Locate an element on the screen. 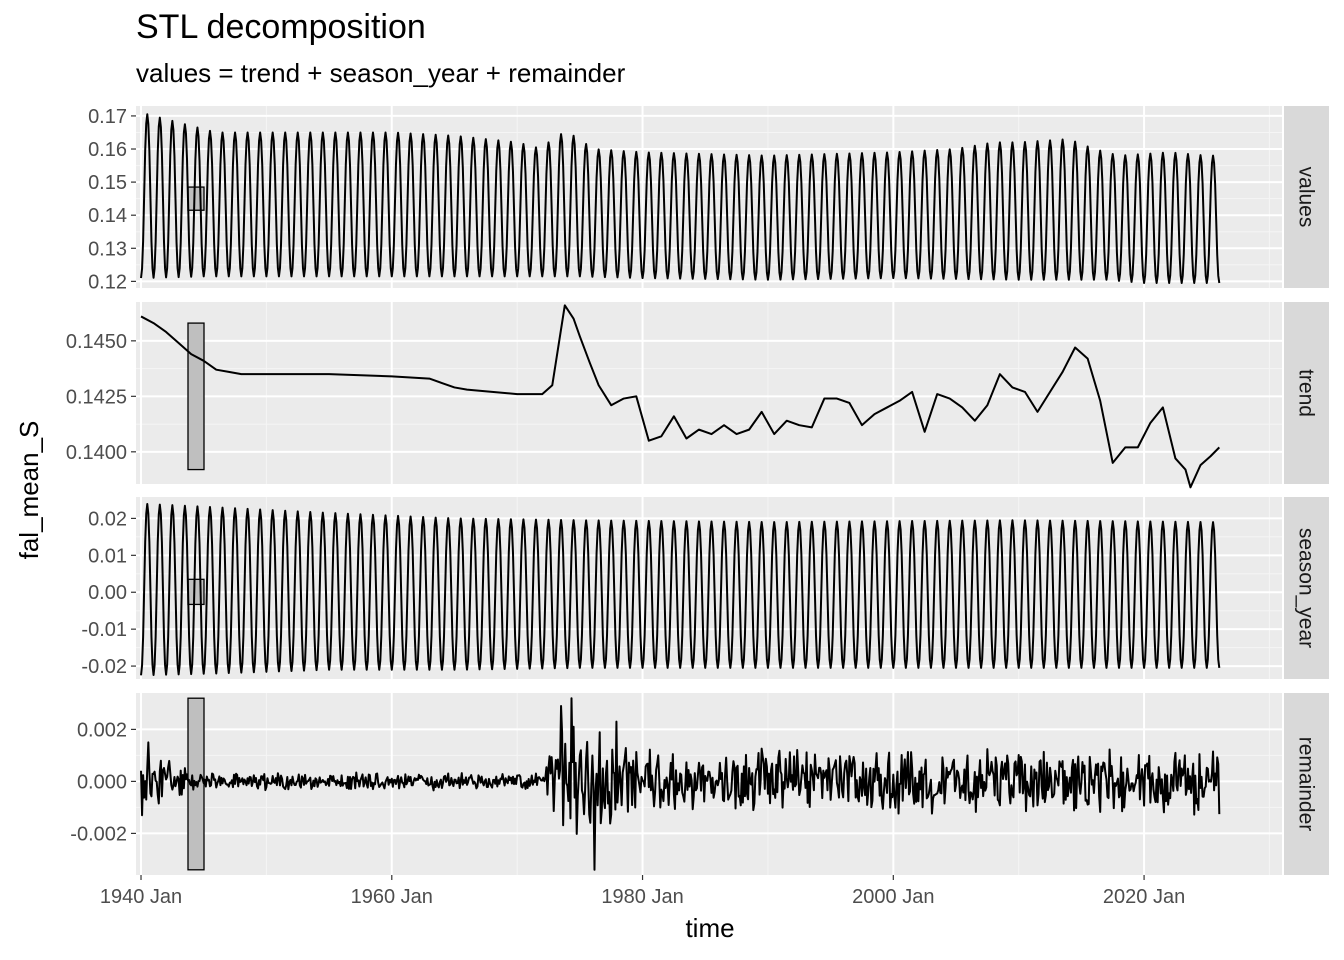 The height and width of the screenshot is (960, 1344). y-tick-label: 0.02 is located at coordinates (107, 519).